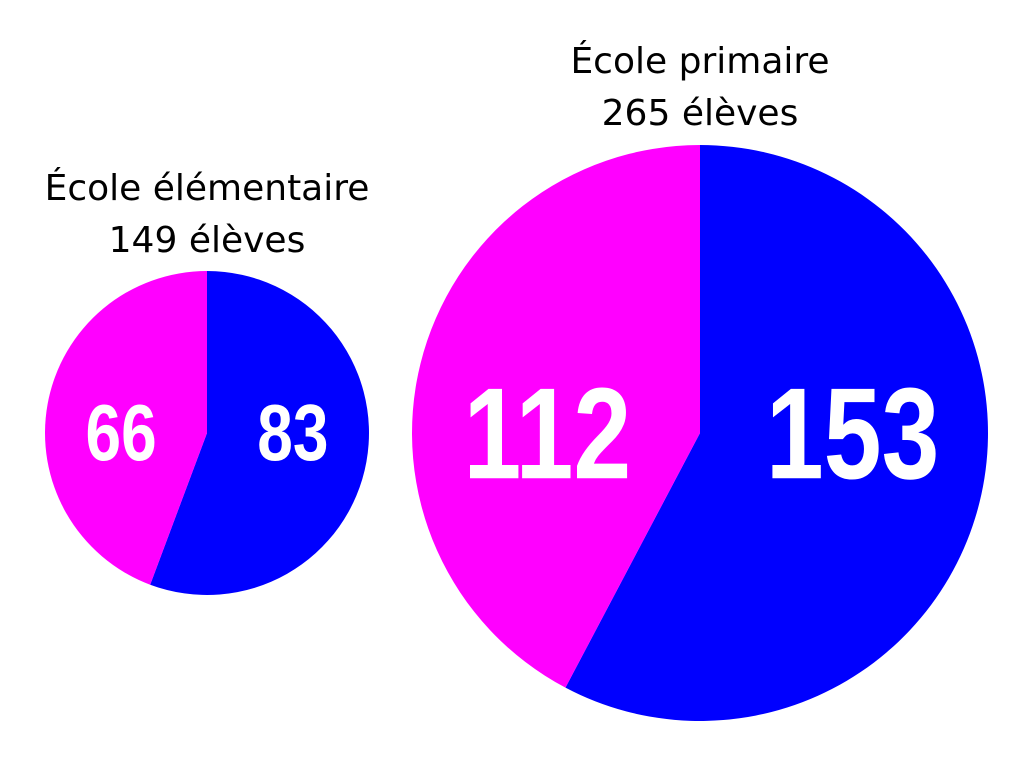 The width and height of the screenshot is (1024, 768). Describe the element at coordinates (853, 433) in the screenshot. I see `data-label: 153` at that location.